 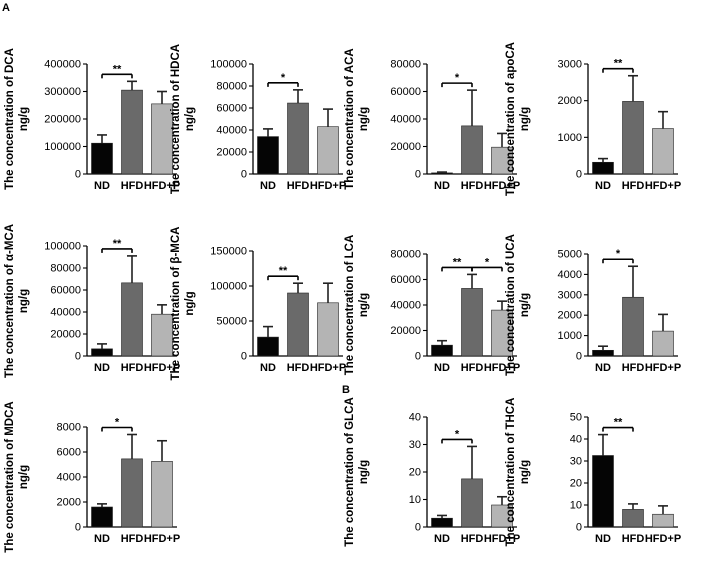 I want to click on y-axis-title: The concentration of ACA, so click(x=350, y=118).